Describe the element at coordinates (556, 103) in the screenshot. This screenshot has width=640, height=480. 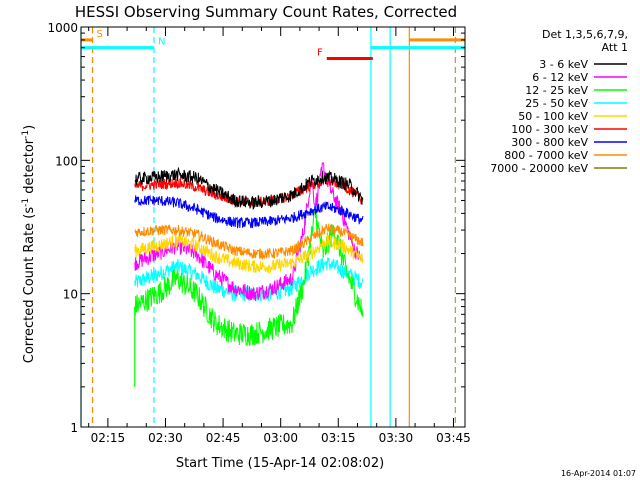
I see `legend-entry-label: 25 - 50 keV` at that location.